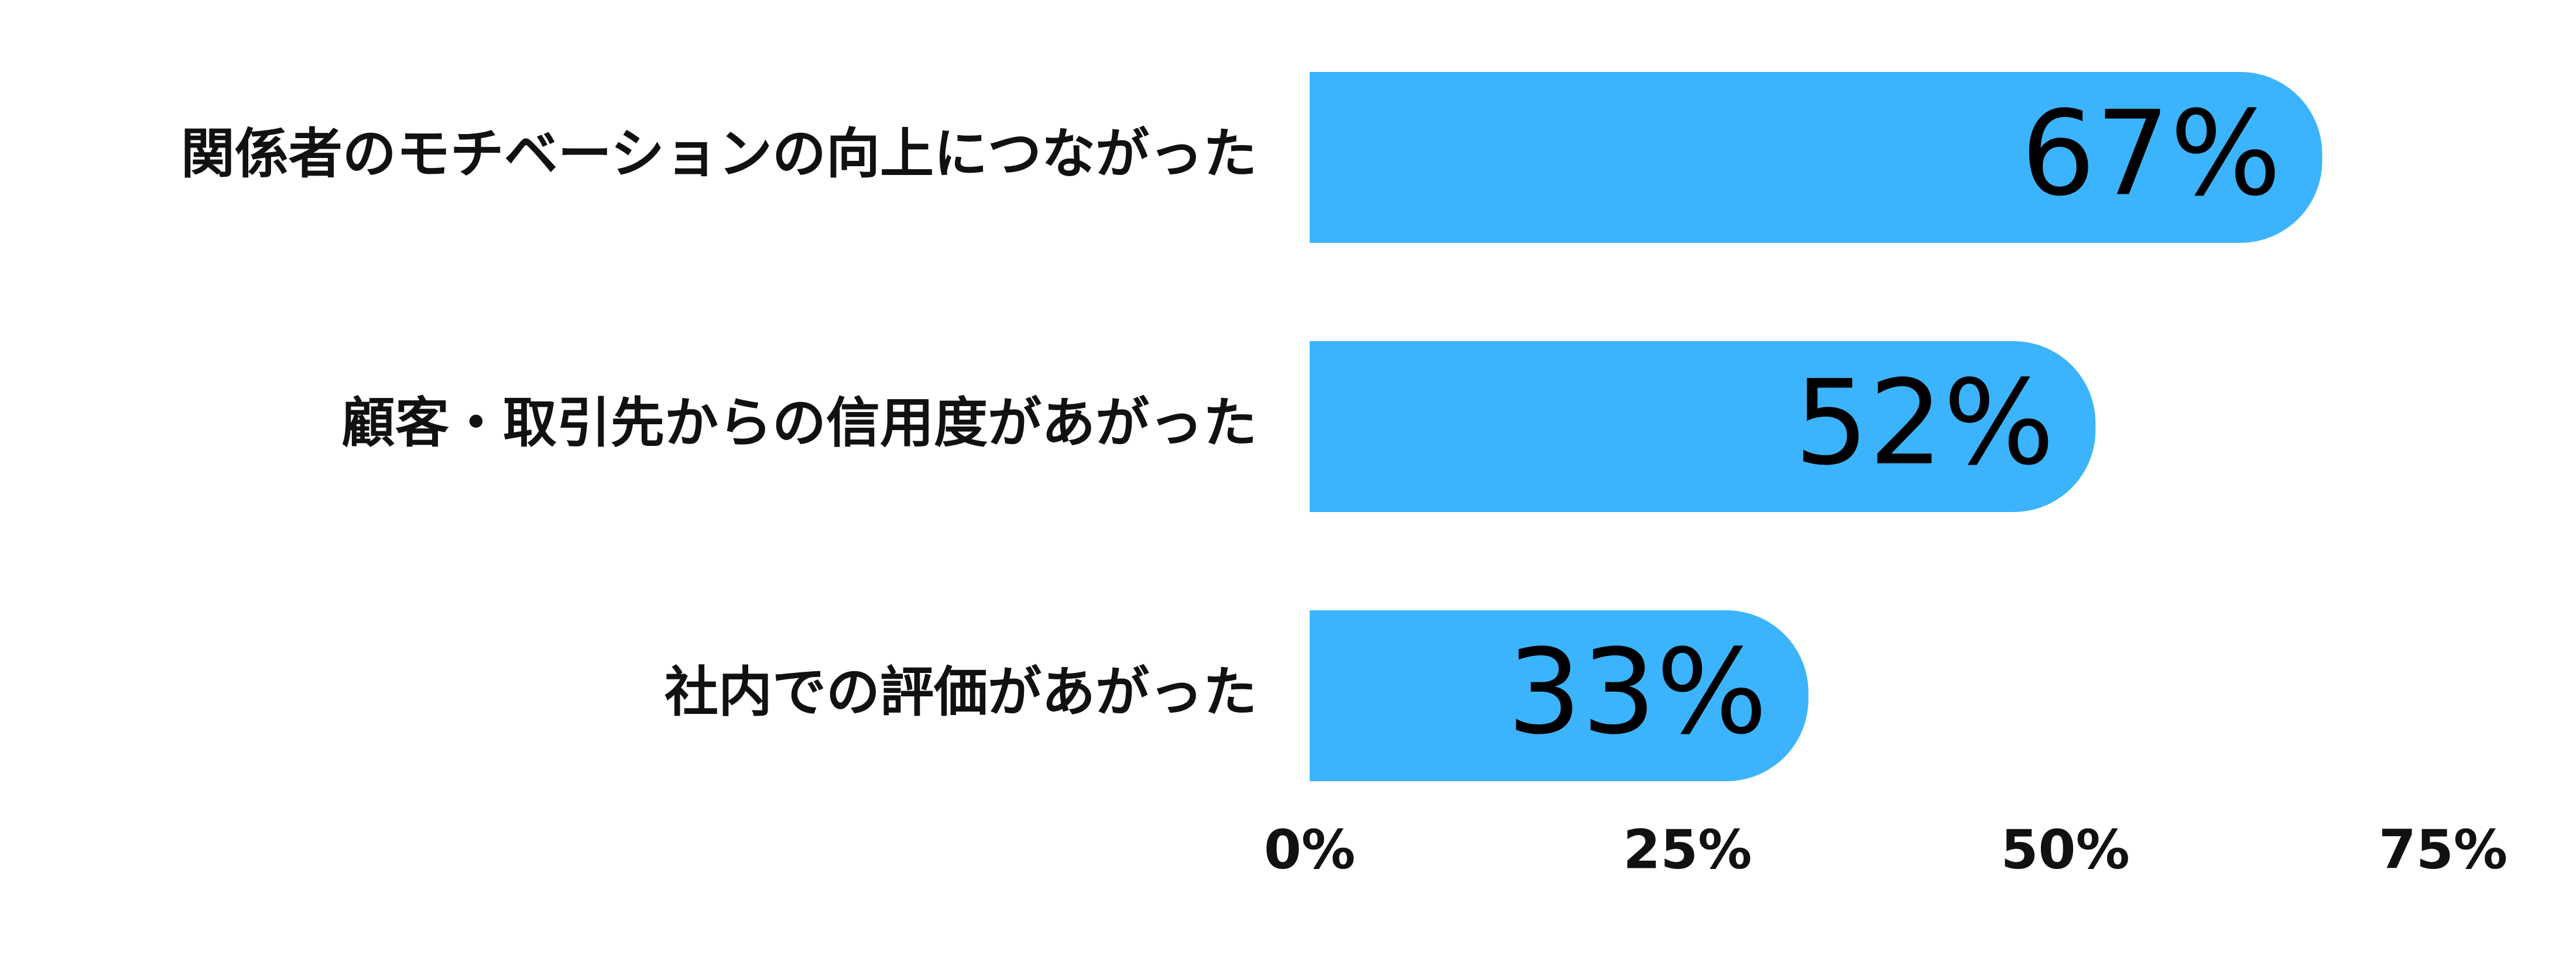 Image resolution: width=2576 pixels, height=955 pixels. What do you see at coordinates (960, 692) in the screenshot?
I see `category-label: 社内での評価があがった` at bounding box center [960, 692].